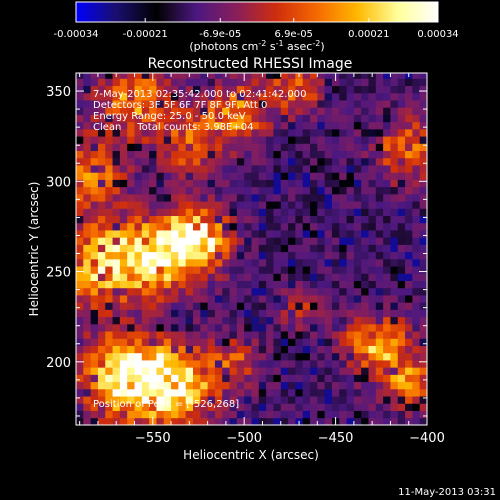 The width and height of the screenshot is (500, 500). Describe the element at coordinates (437, 34) in the screenshot. I see `colorbar-tick-label: 0.00034` at that location.